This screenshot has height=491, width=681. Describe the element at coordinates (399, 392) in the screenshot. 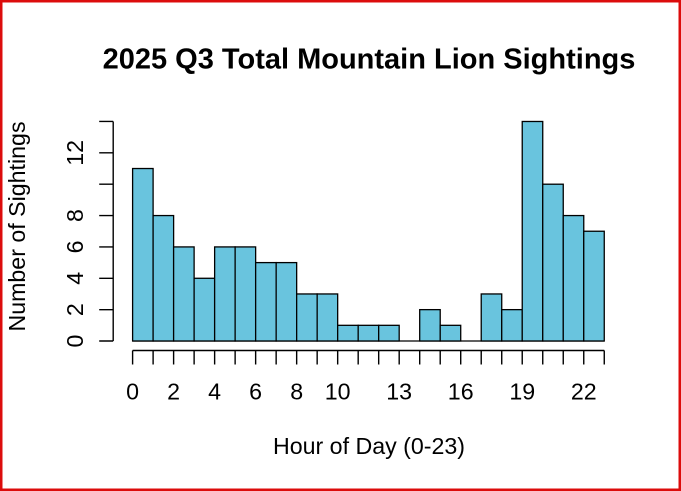

I see `svg-text: 13` at that location.